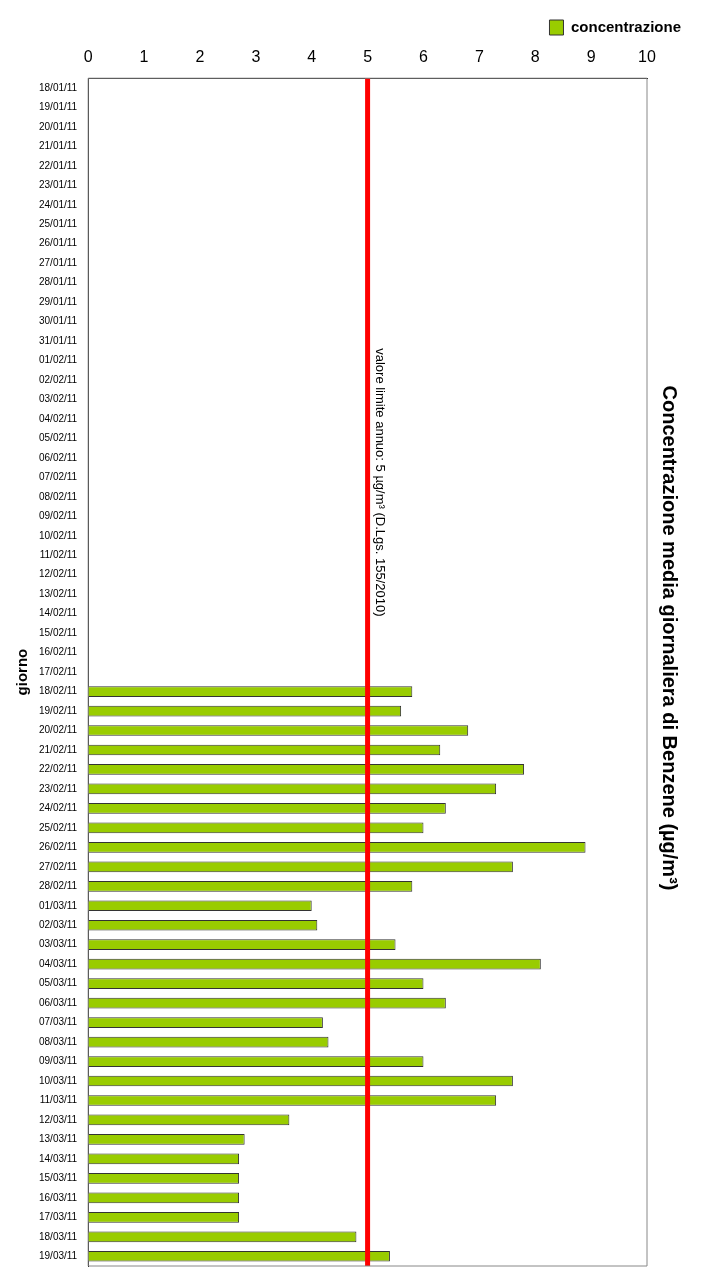 The width and height of the screenshot is (701, 1276). What do you see at coordinates (58, 1197) in the screenshot?
I see `y-tick-label: 16/03/11` at bounding box center [58, 1197].